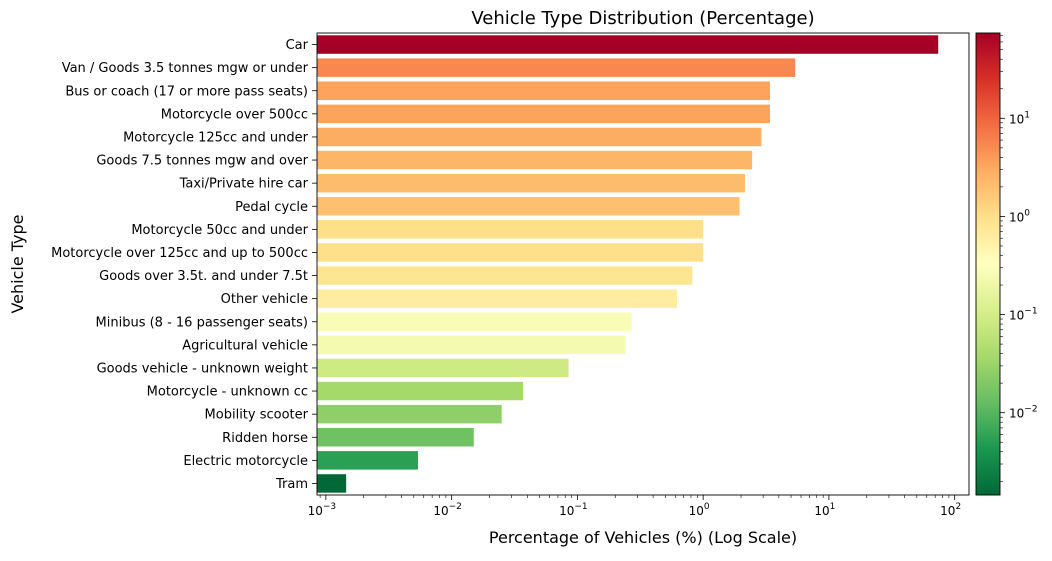 The width and height of the screenshot is (1052, 561). I want to click on chart-title: Vehicle Type Distribution (Percentage), so click(642, 18).